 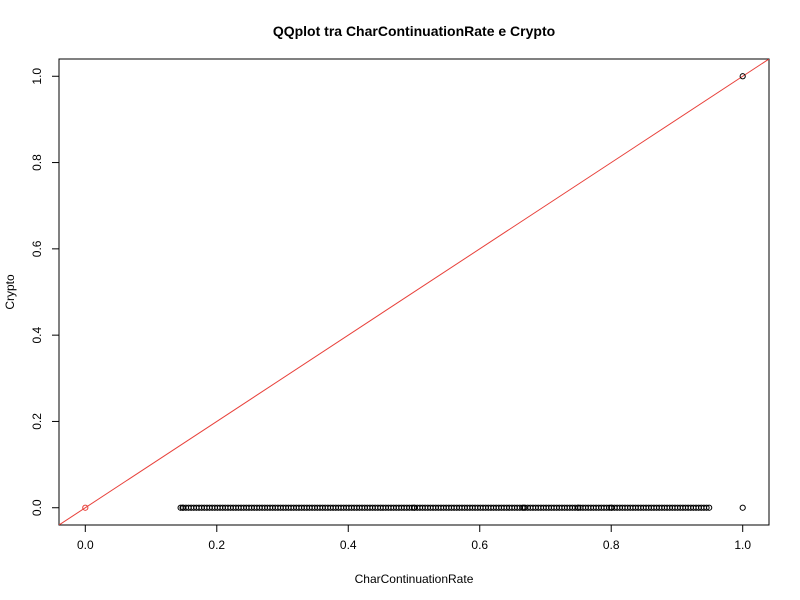 I want to click on x-tick-label: 0.0, so click(x=85, y=545).